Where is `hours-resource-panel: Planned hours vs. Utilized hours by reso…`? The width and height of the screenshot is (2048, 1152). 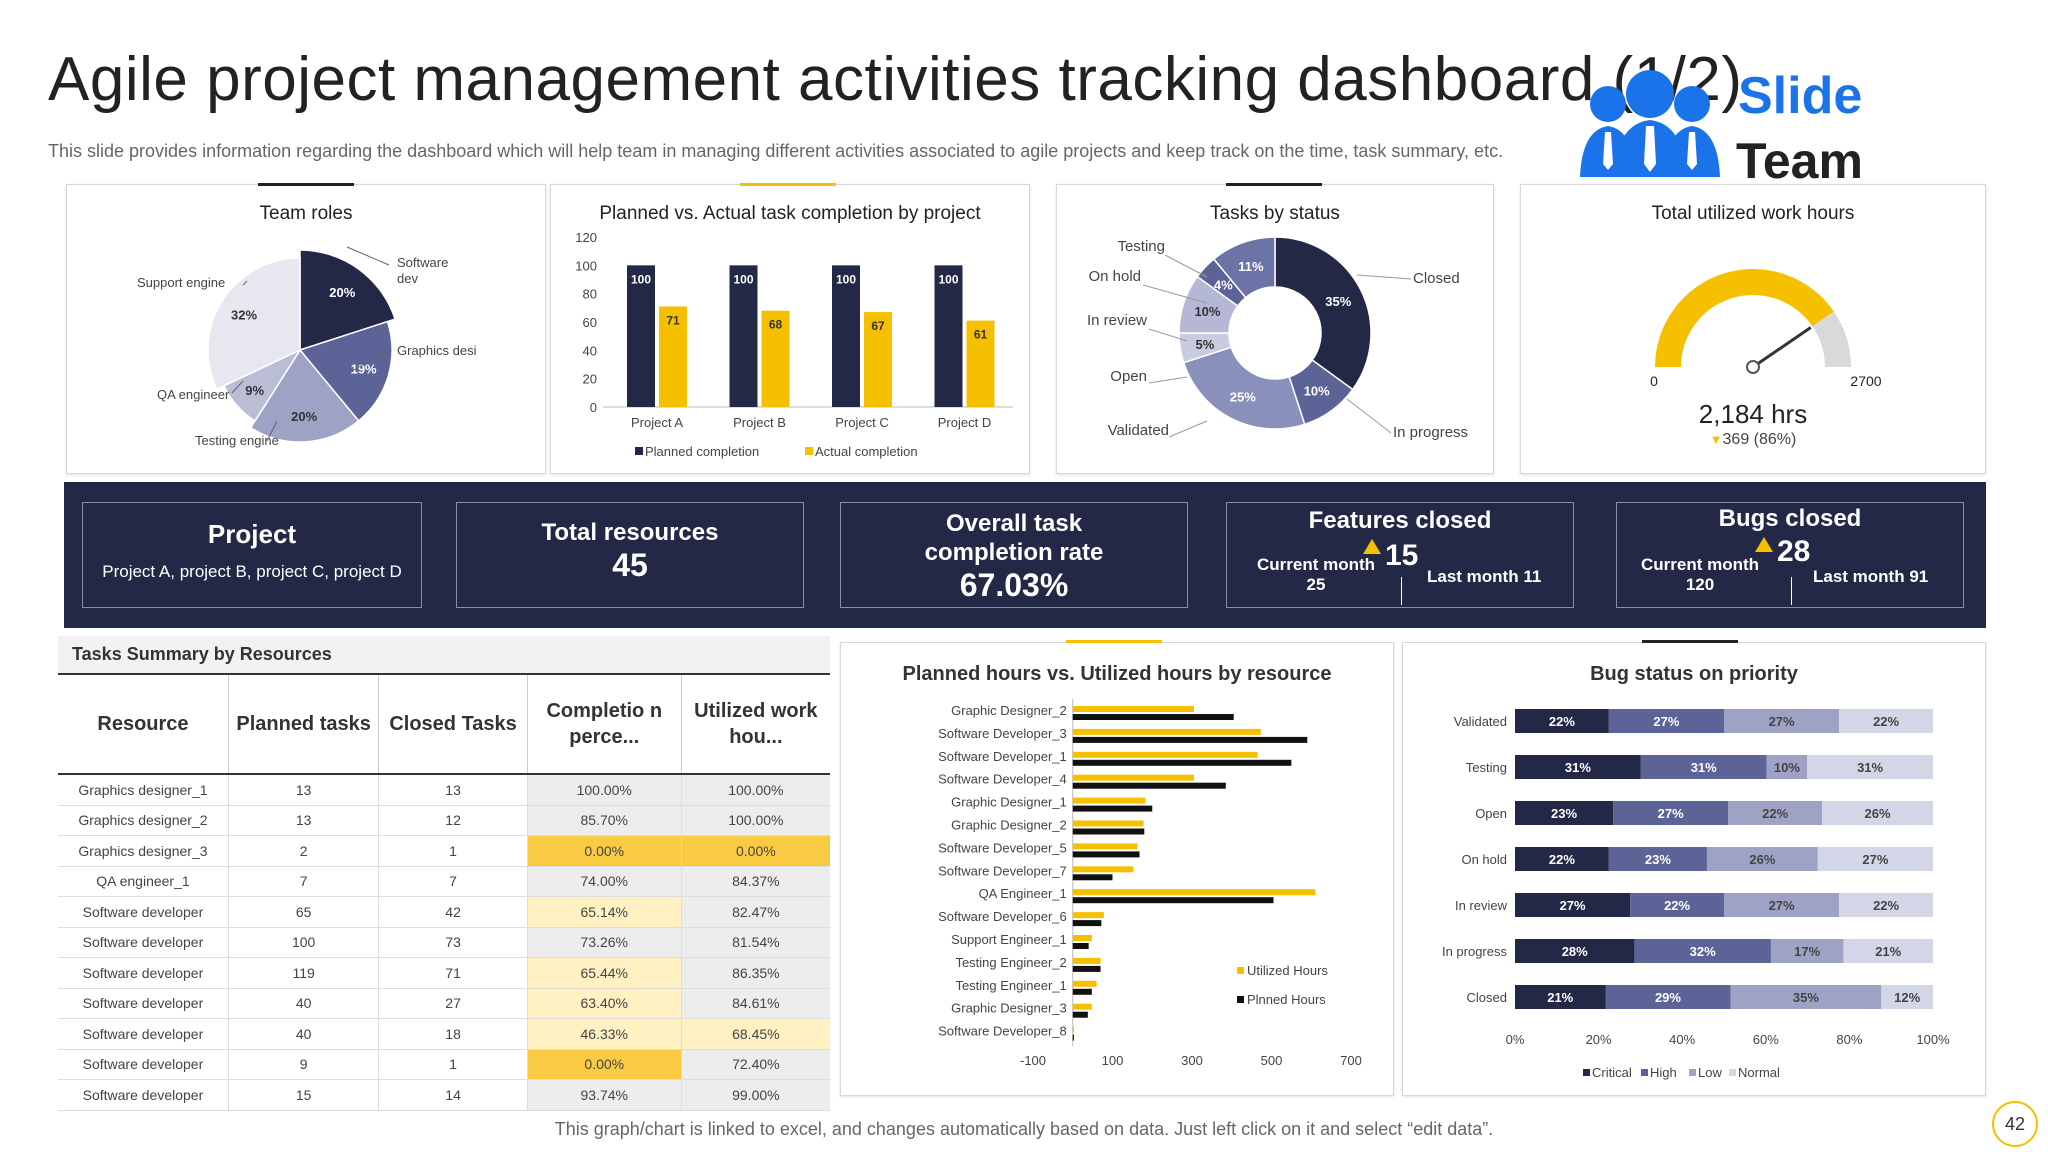
hours-resource-panel: Planned hours vs. Utilized hours by reso… is located at coordinates (1117, 869).